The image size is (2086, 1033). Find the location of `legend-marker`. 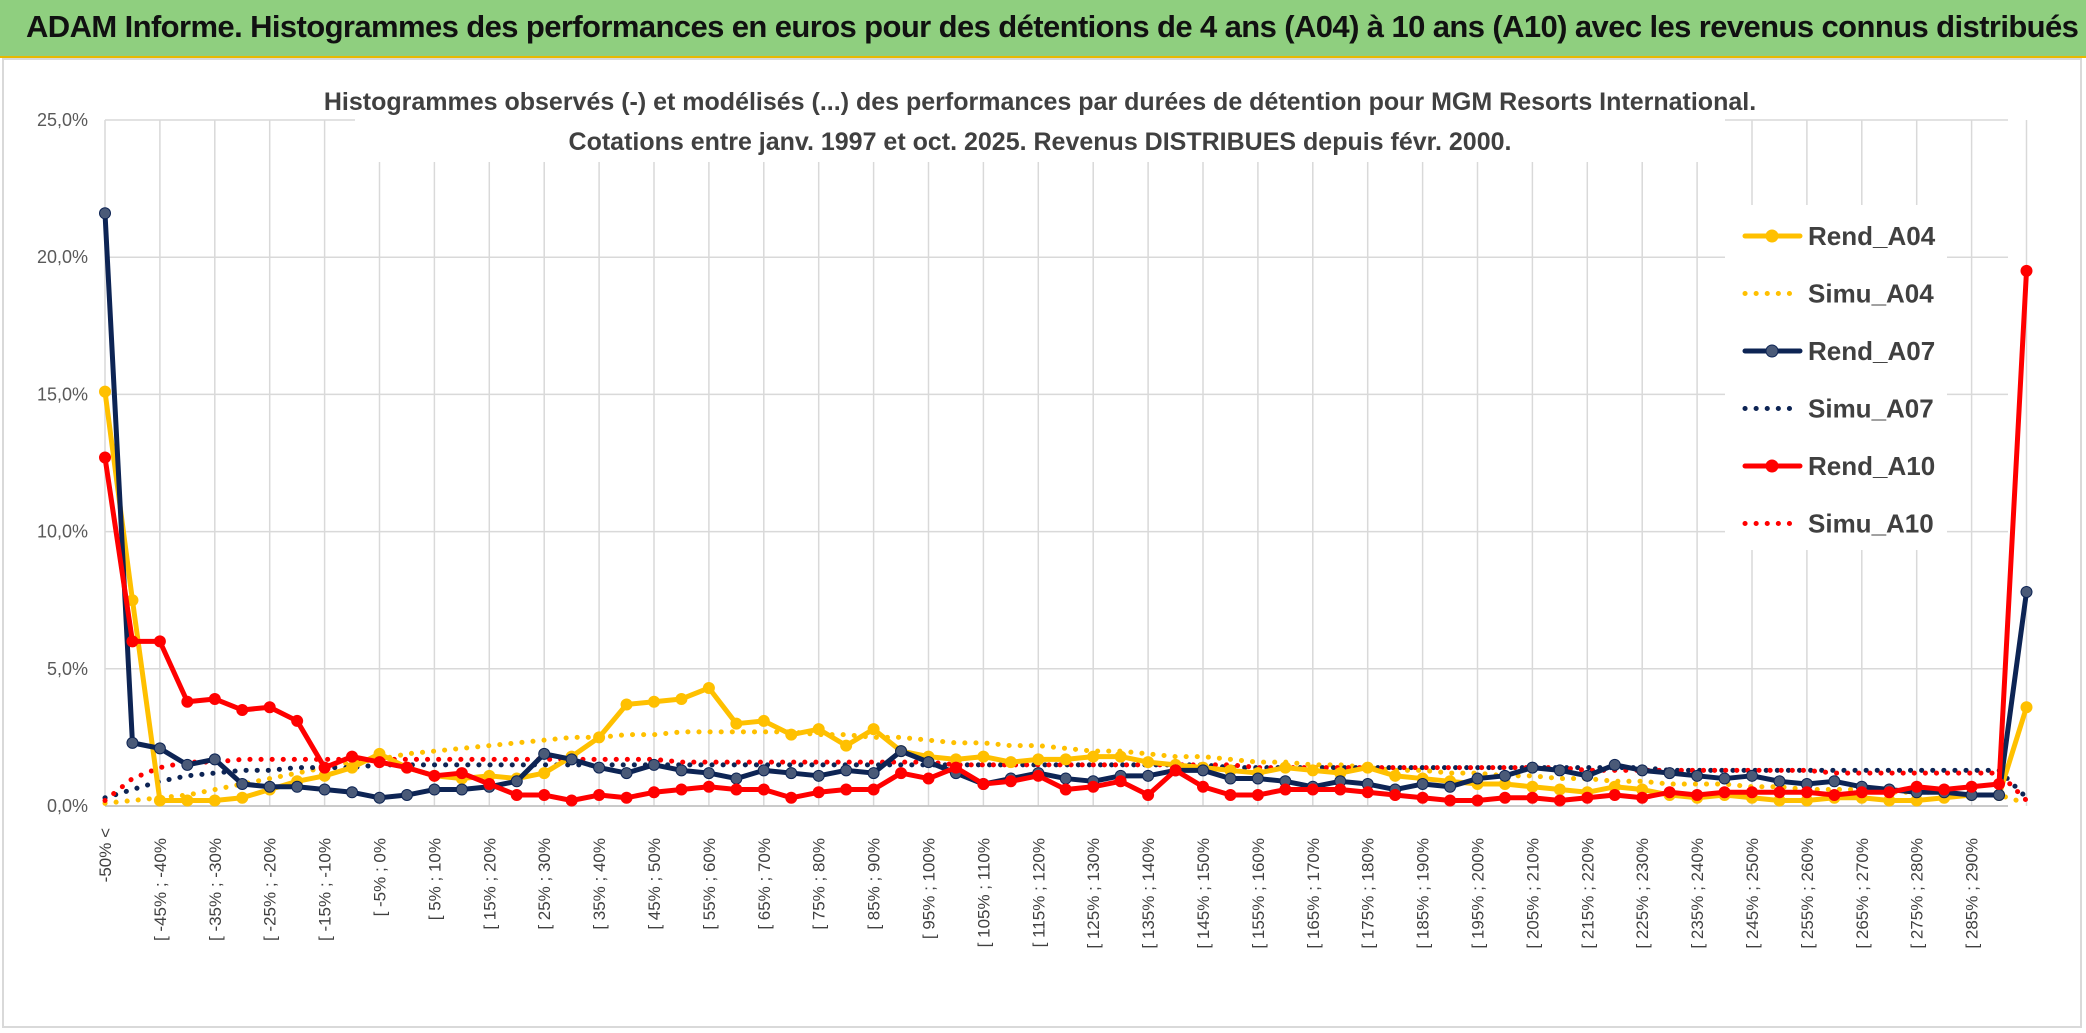

legend-marker is located at coordinates (1772, 466).